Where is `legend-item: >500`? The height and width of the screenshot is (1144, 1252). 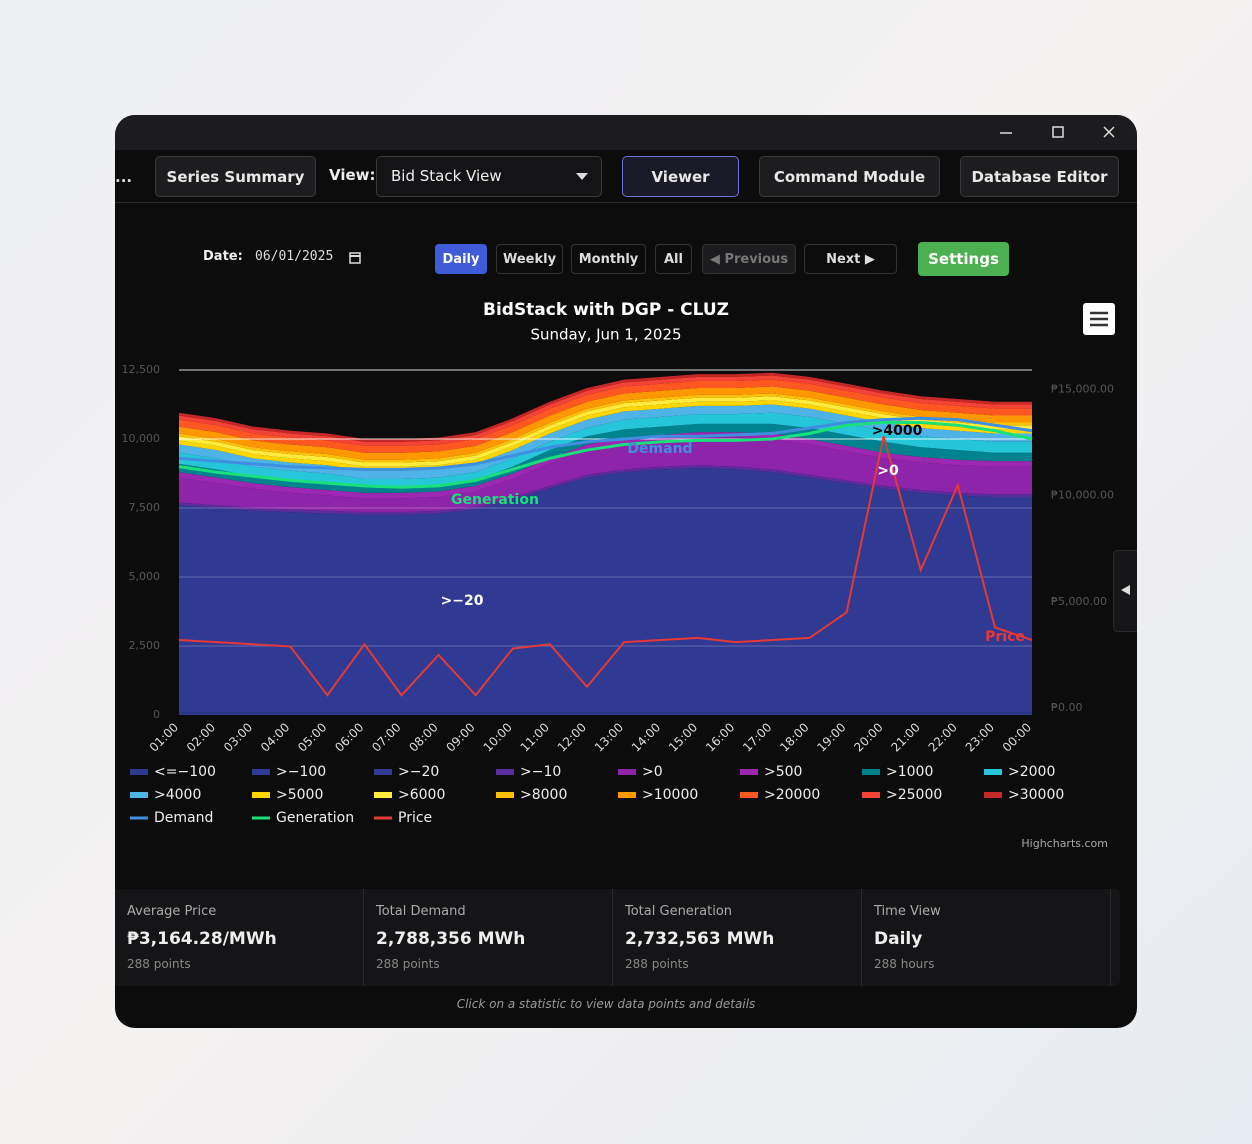
legend-item: >500 is located at coordinates (771, 772).